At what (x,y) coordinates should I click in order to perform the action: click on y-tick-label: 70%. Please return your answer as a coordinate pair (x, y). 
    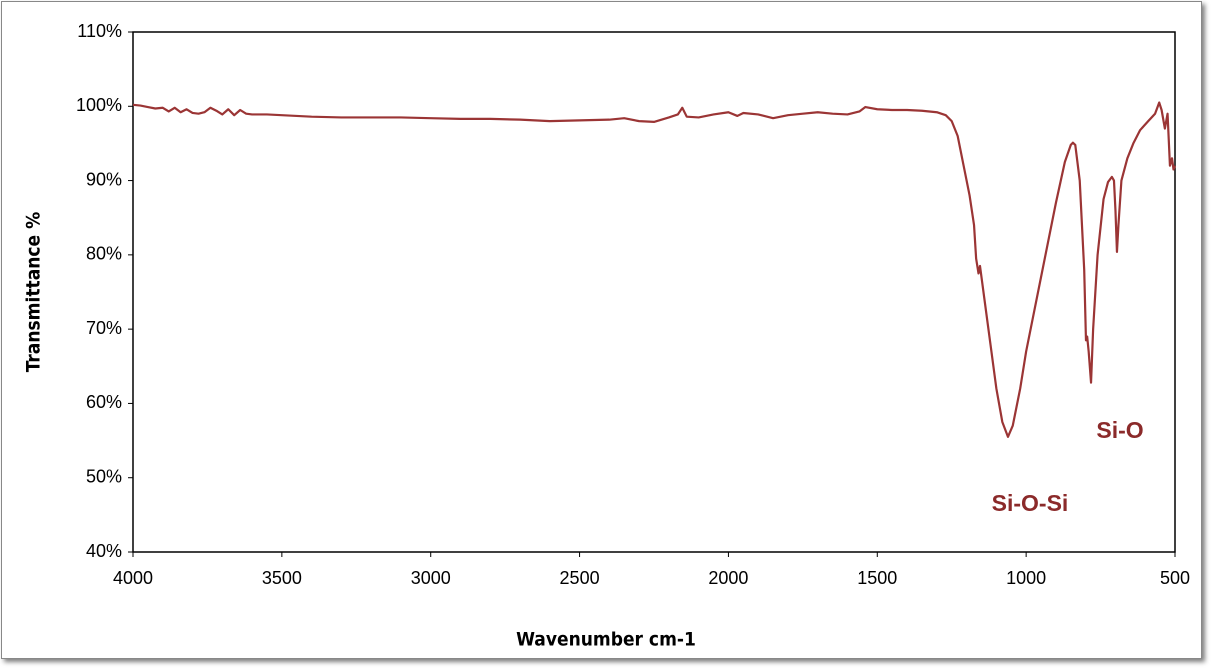
    Looking at the image, I should click on (104, 328).